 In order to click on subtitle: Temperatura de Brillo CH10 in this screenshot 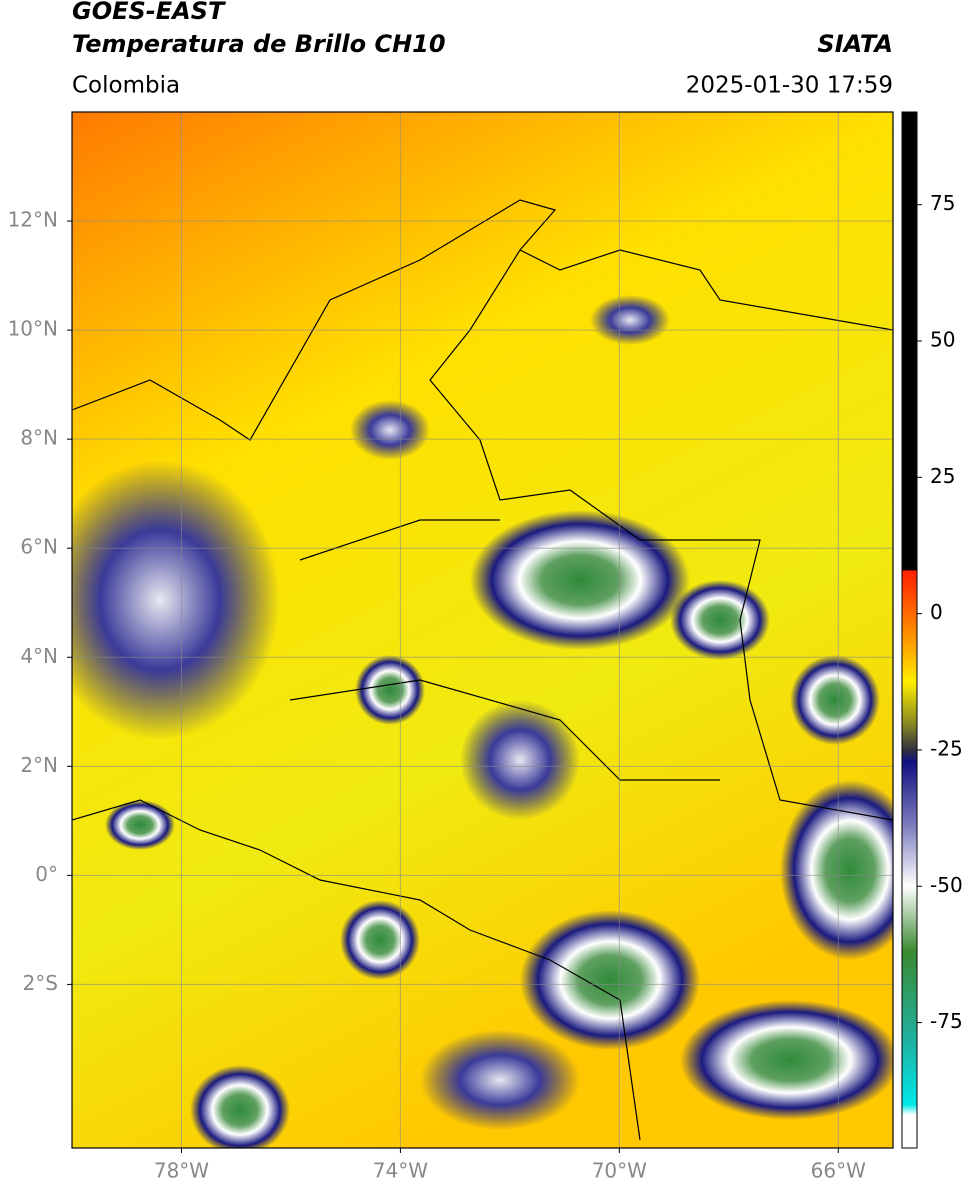, I will do `click(259, 44)`.